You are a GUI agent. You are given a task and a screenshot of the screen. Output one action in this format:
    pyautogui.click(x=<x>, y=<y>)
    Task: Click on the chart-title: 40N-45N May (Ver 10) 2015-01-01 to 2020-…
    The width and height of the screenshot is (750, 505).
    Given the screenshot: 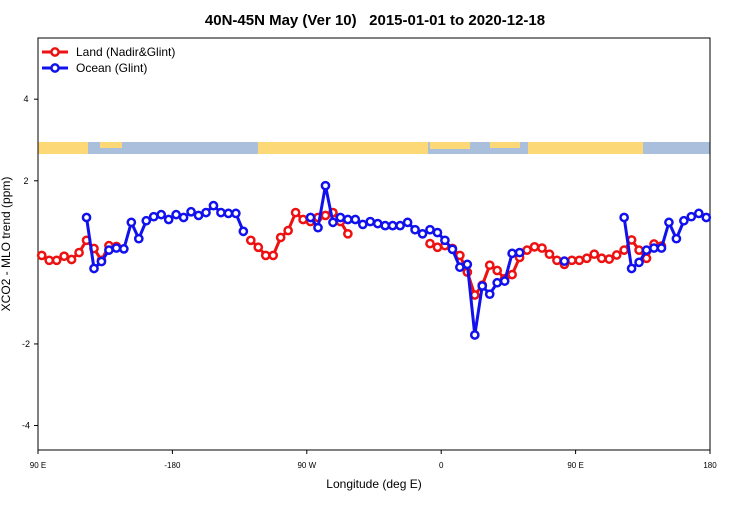 What is the action you would take?
    pyautogui.click(x=375, y=20)
    